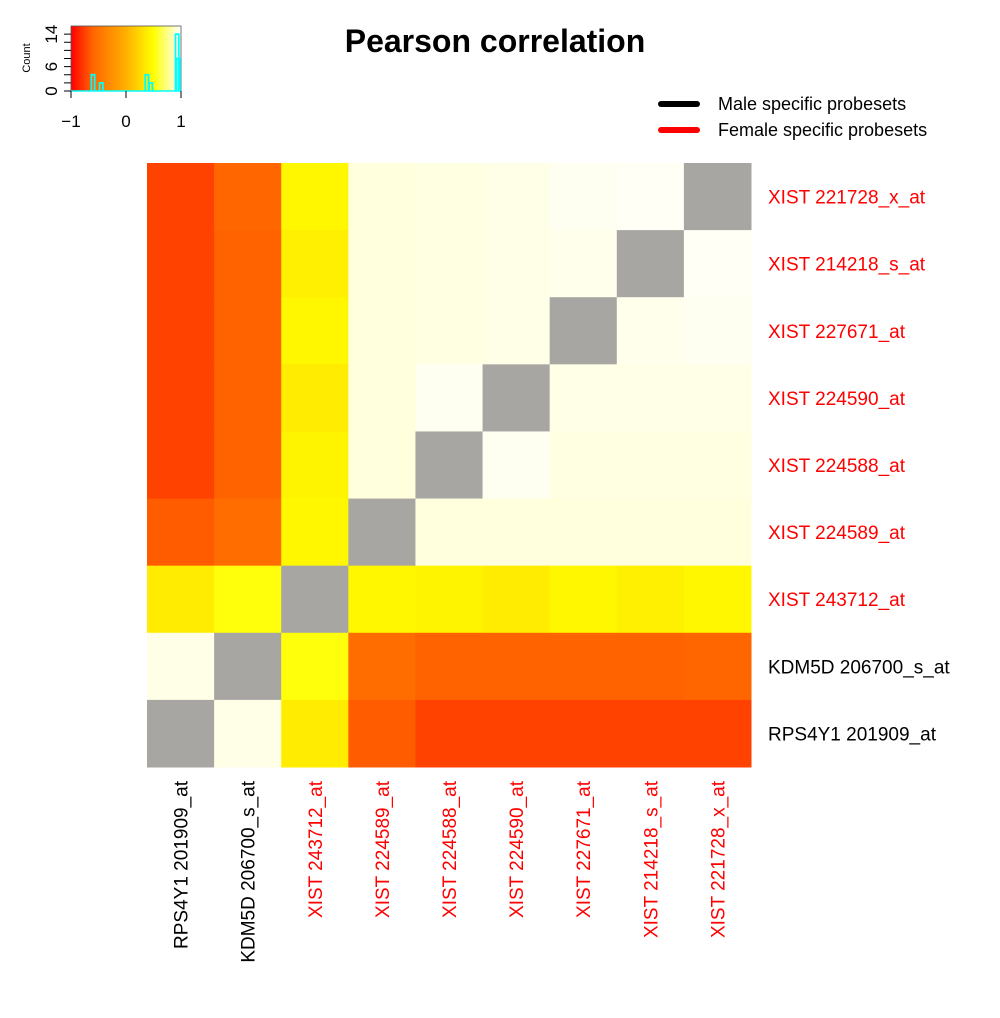 This screenshot has height=1018, width=1000. Describe the element at coordinates (249, 871) in the screenshot. I see `column-label: KDM5D 206700_s_at` at that location.